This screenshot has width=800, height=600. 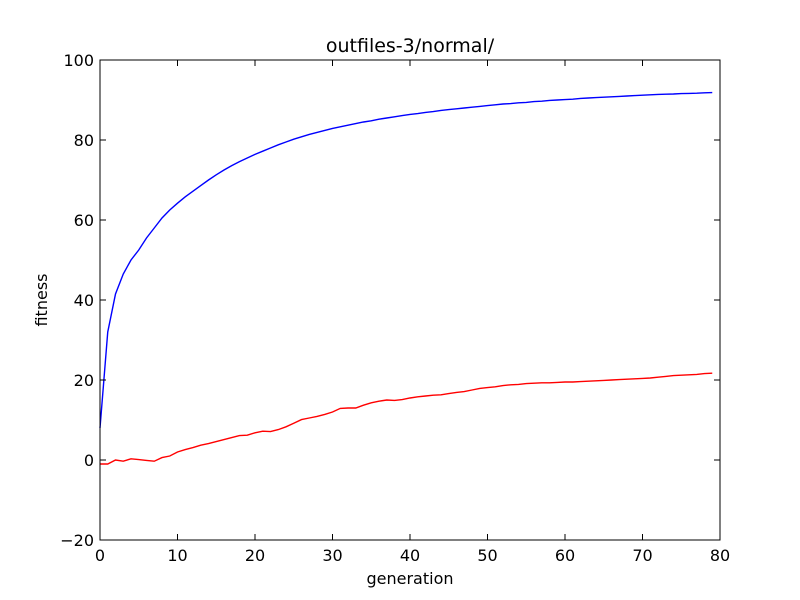 I want to click on chart-title: outfiles-3/normal/, so click(x=410, y=46).